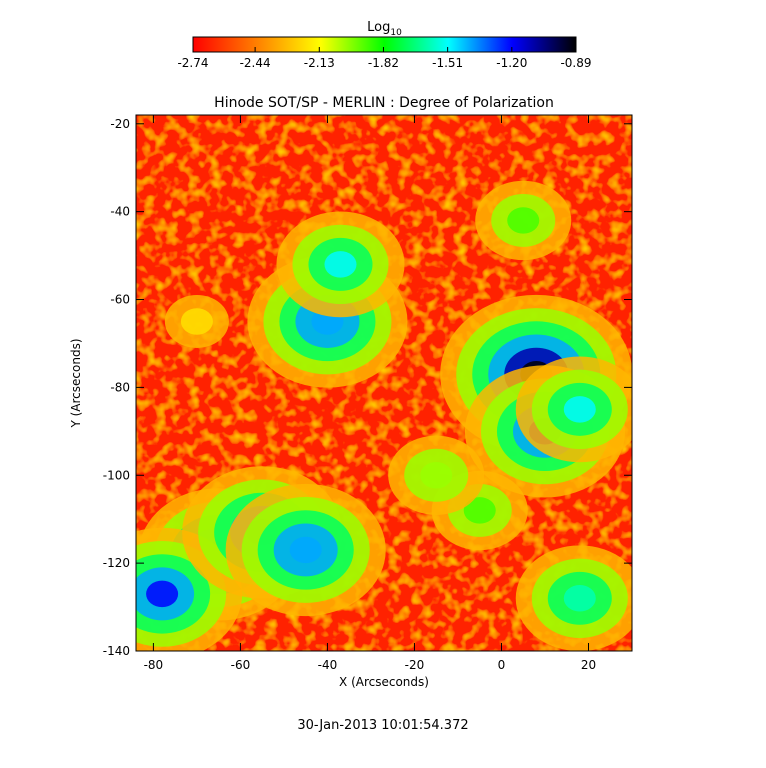 The image size is (766, 768). Describe the element at coordinates (120, 300) in the screenshot. I see `y-tick-label: -60` at that location.